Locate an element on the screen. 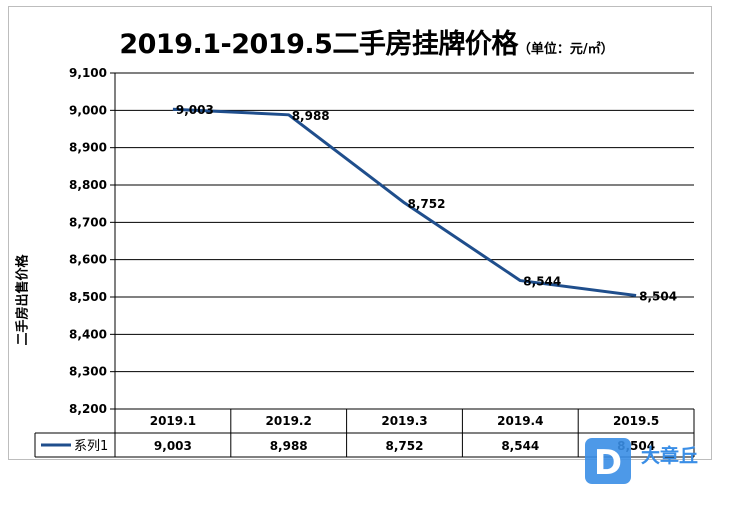 Image resolution: width=733 pixels, height=510 pixels. y-tick-label: 8,200 is located at coordinates (88, 409).